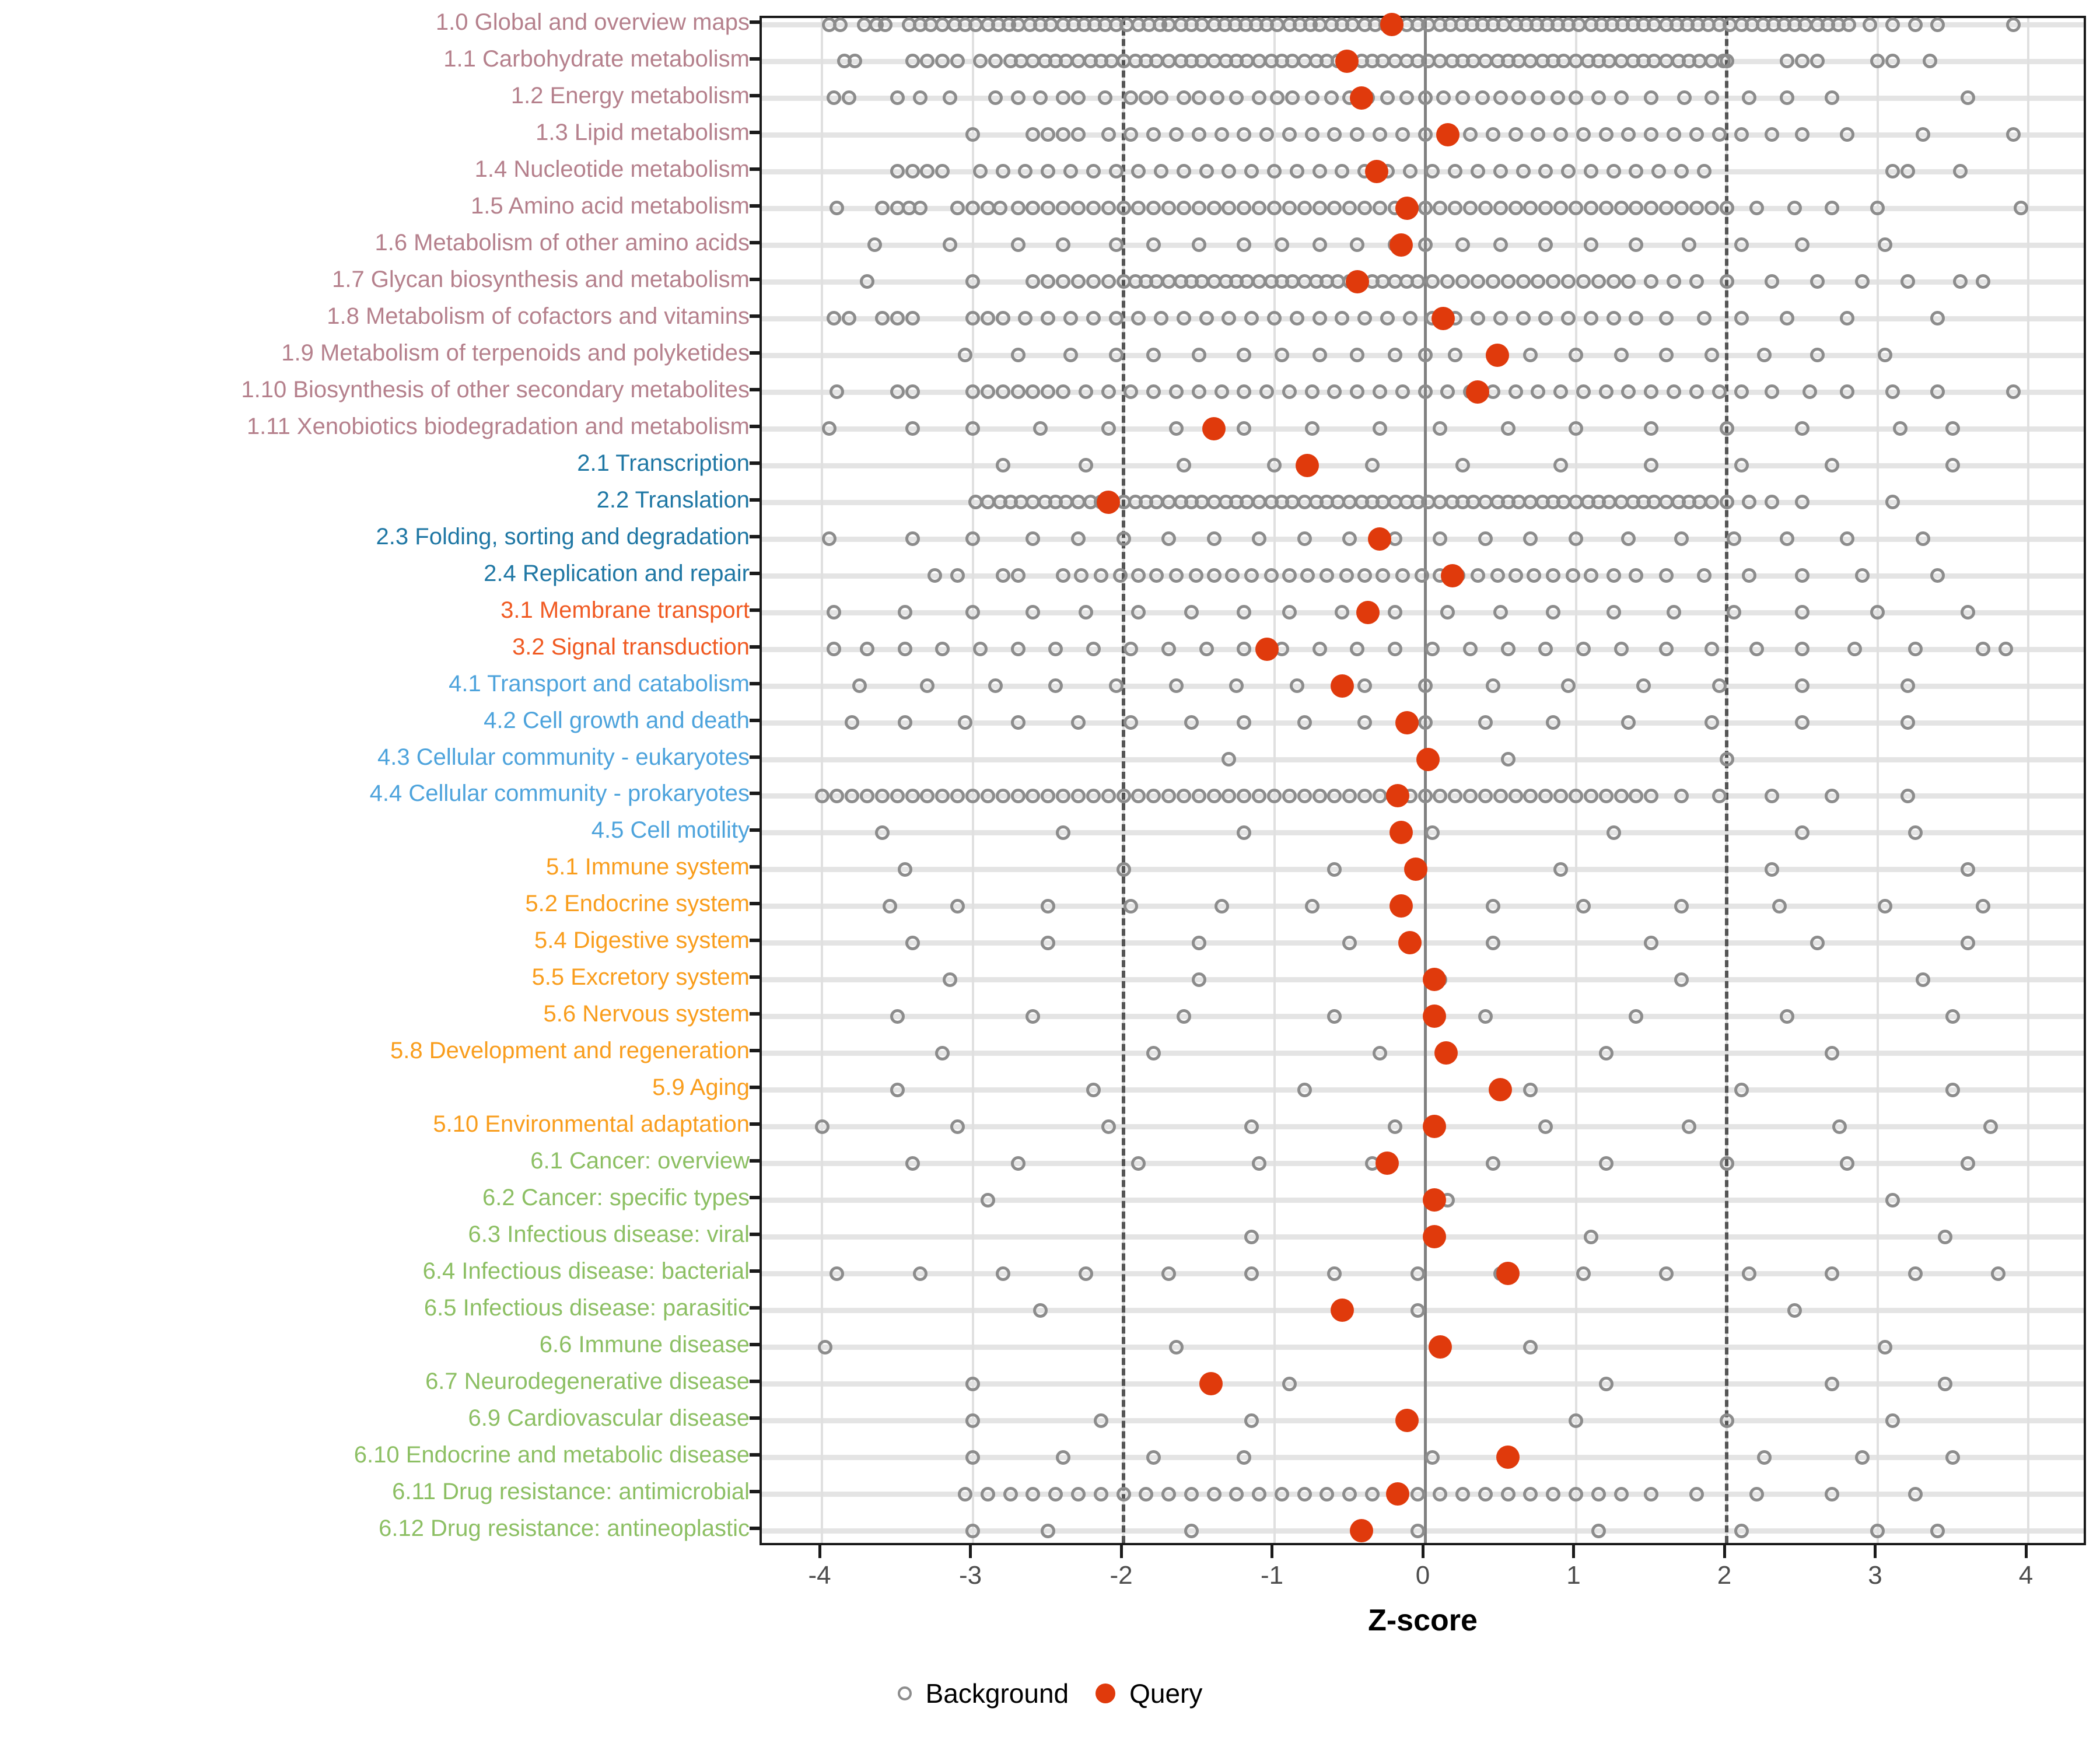  I want to click on y-axis-label-4: 4.2 Cell growth and death, so click(617, 720).